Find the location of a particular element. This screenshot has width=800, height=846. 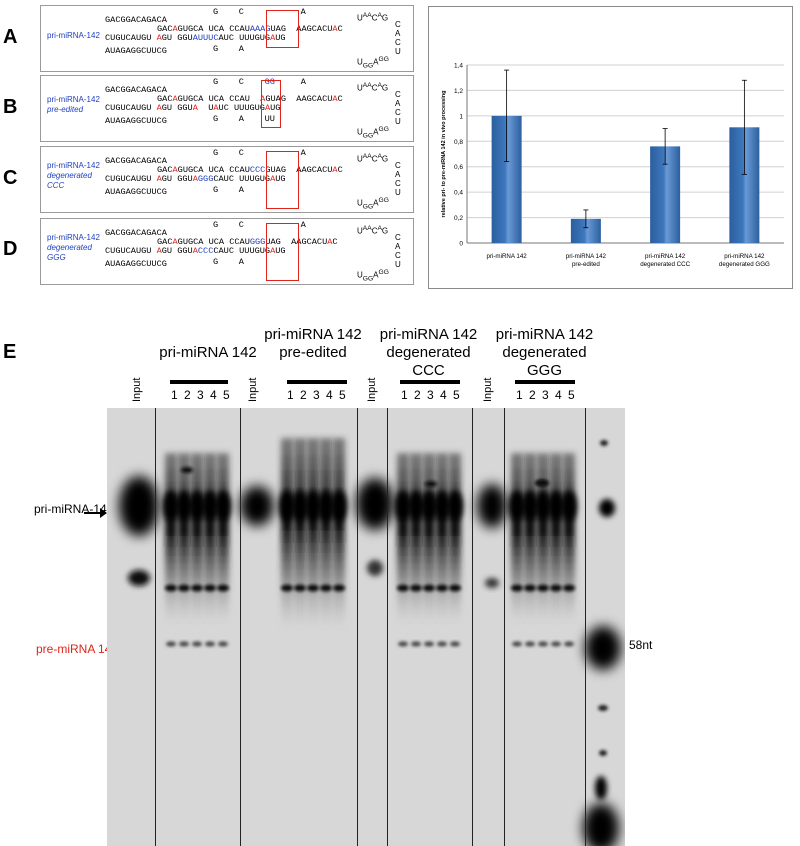

structure-label: pri-miRNA-142 degenerated GGG is located at coordinates (73, 247).